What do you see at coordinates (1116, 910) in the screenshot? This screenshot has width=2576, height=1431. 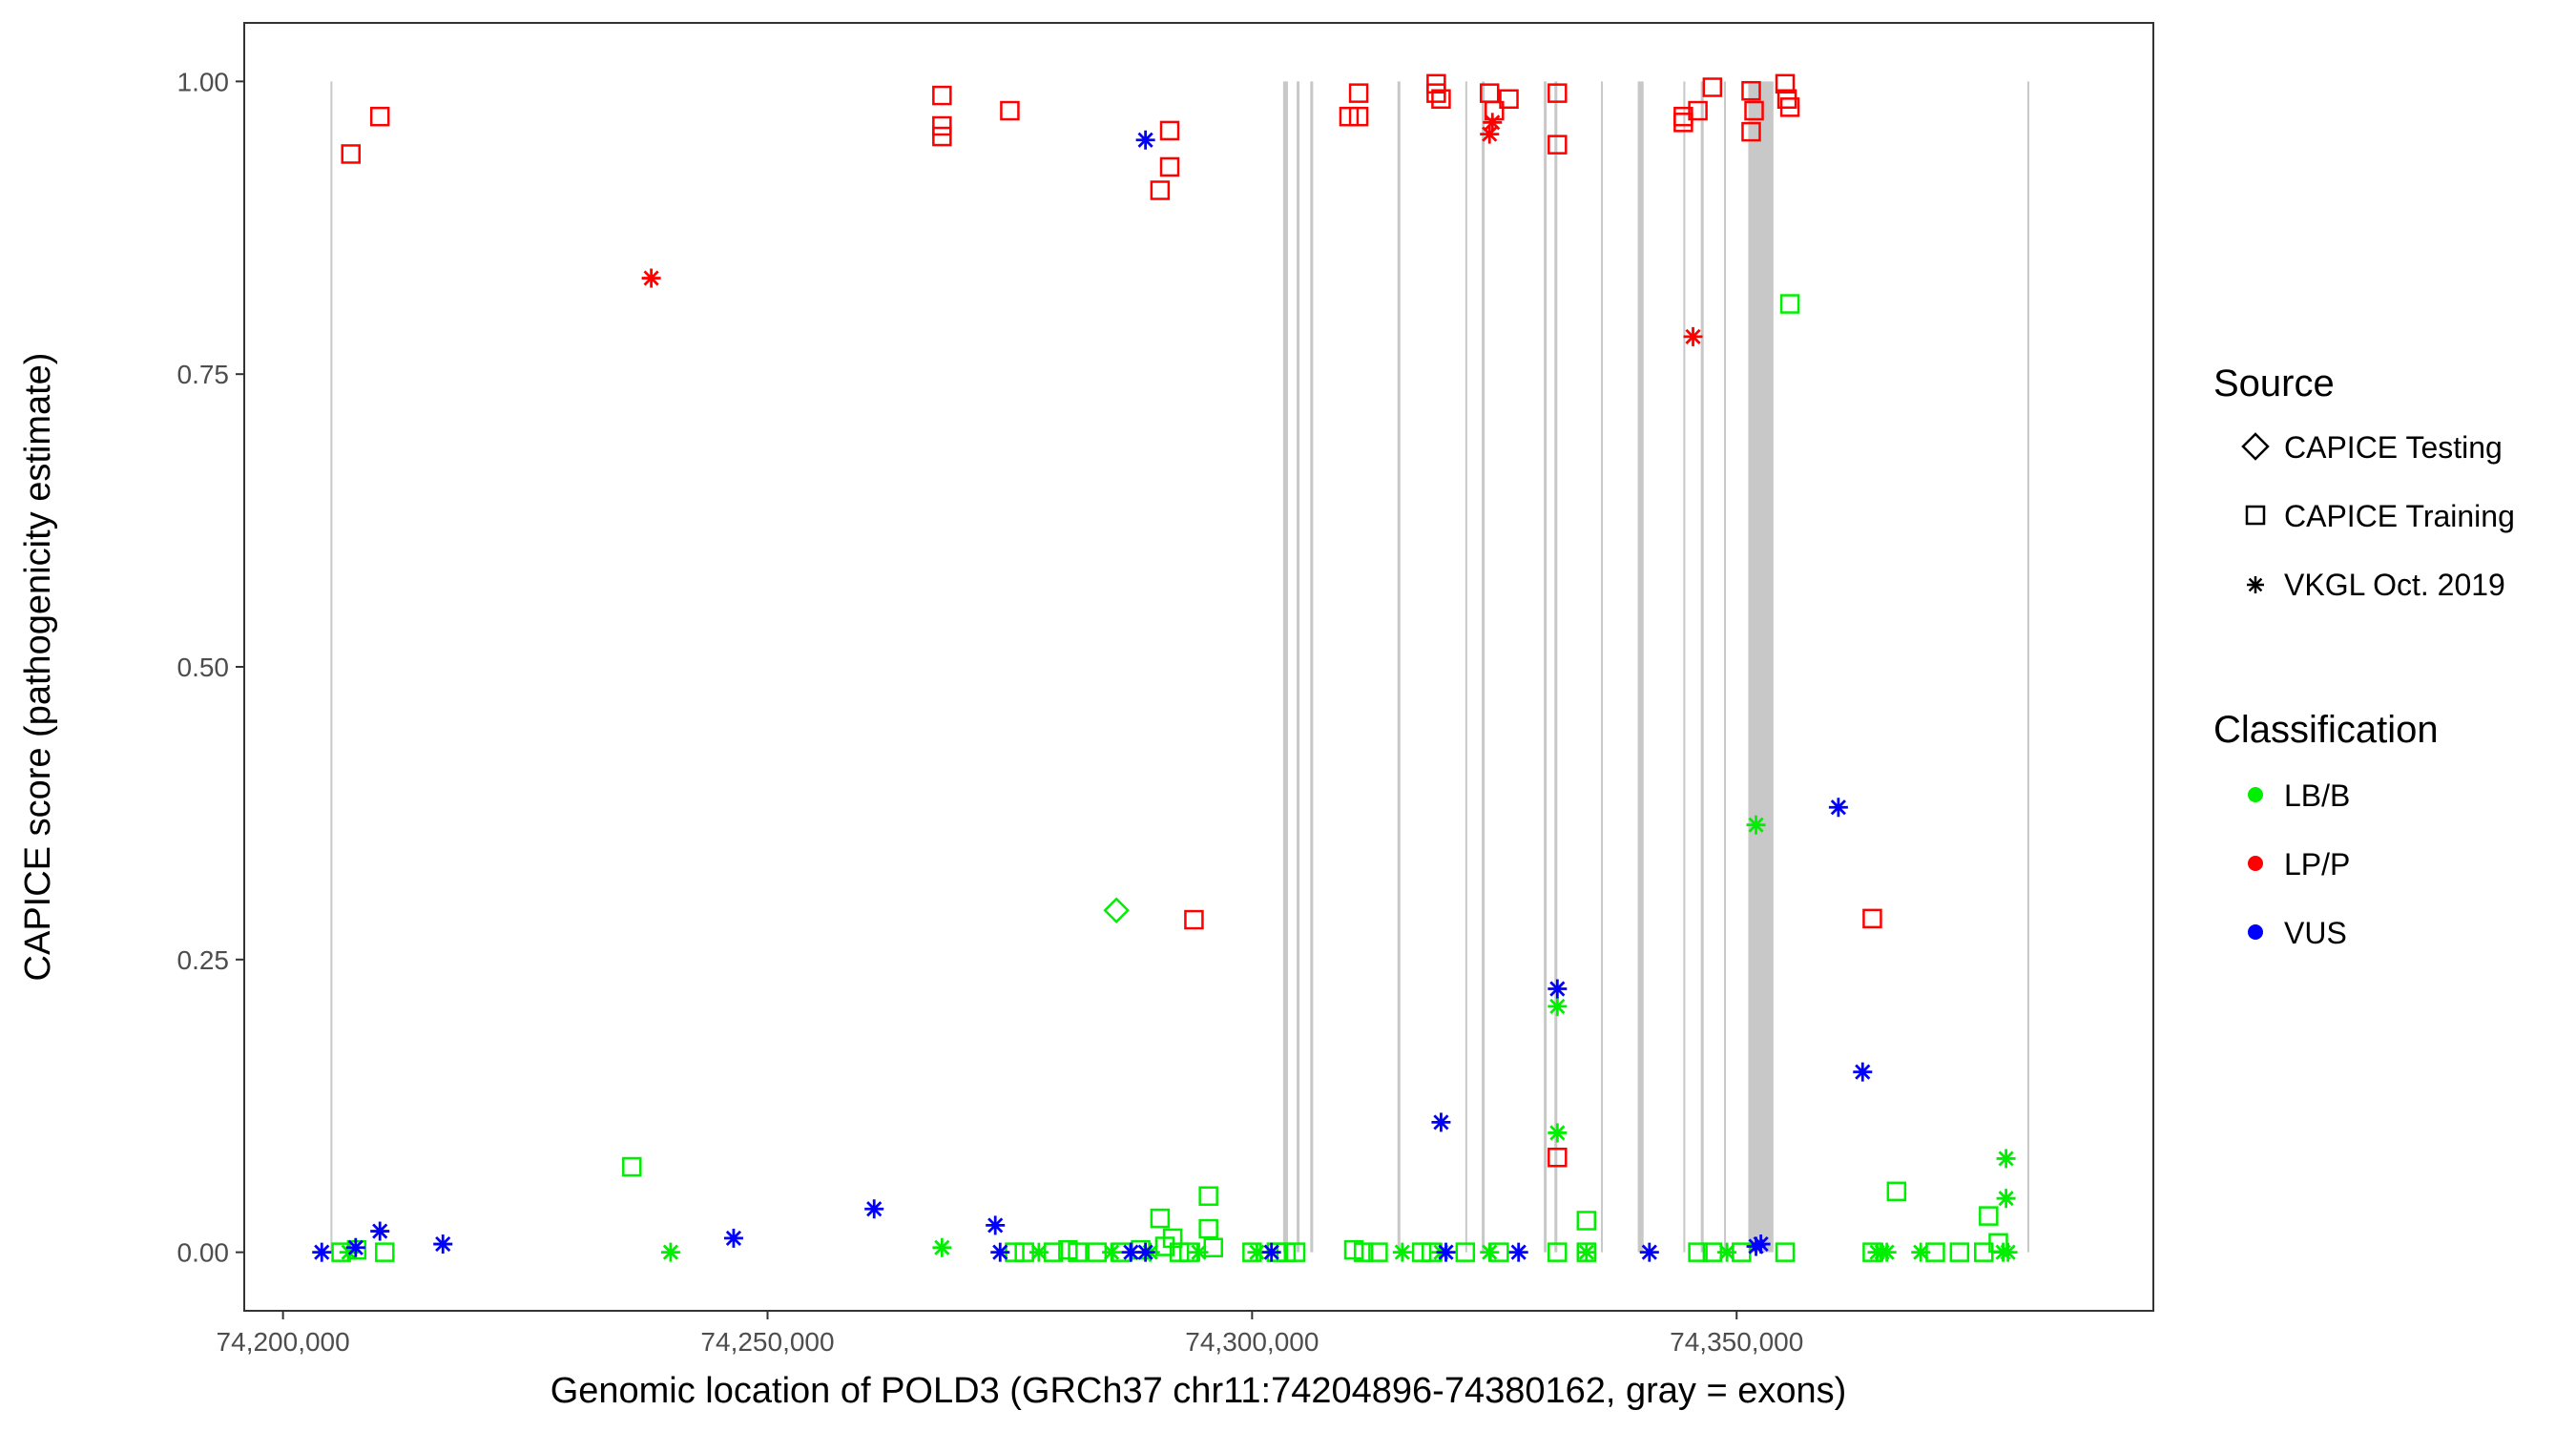 I see `point-lb-b-diamond` at bounding box center [1116, 910].